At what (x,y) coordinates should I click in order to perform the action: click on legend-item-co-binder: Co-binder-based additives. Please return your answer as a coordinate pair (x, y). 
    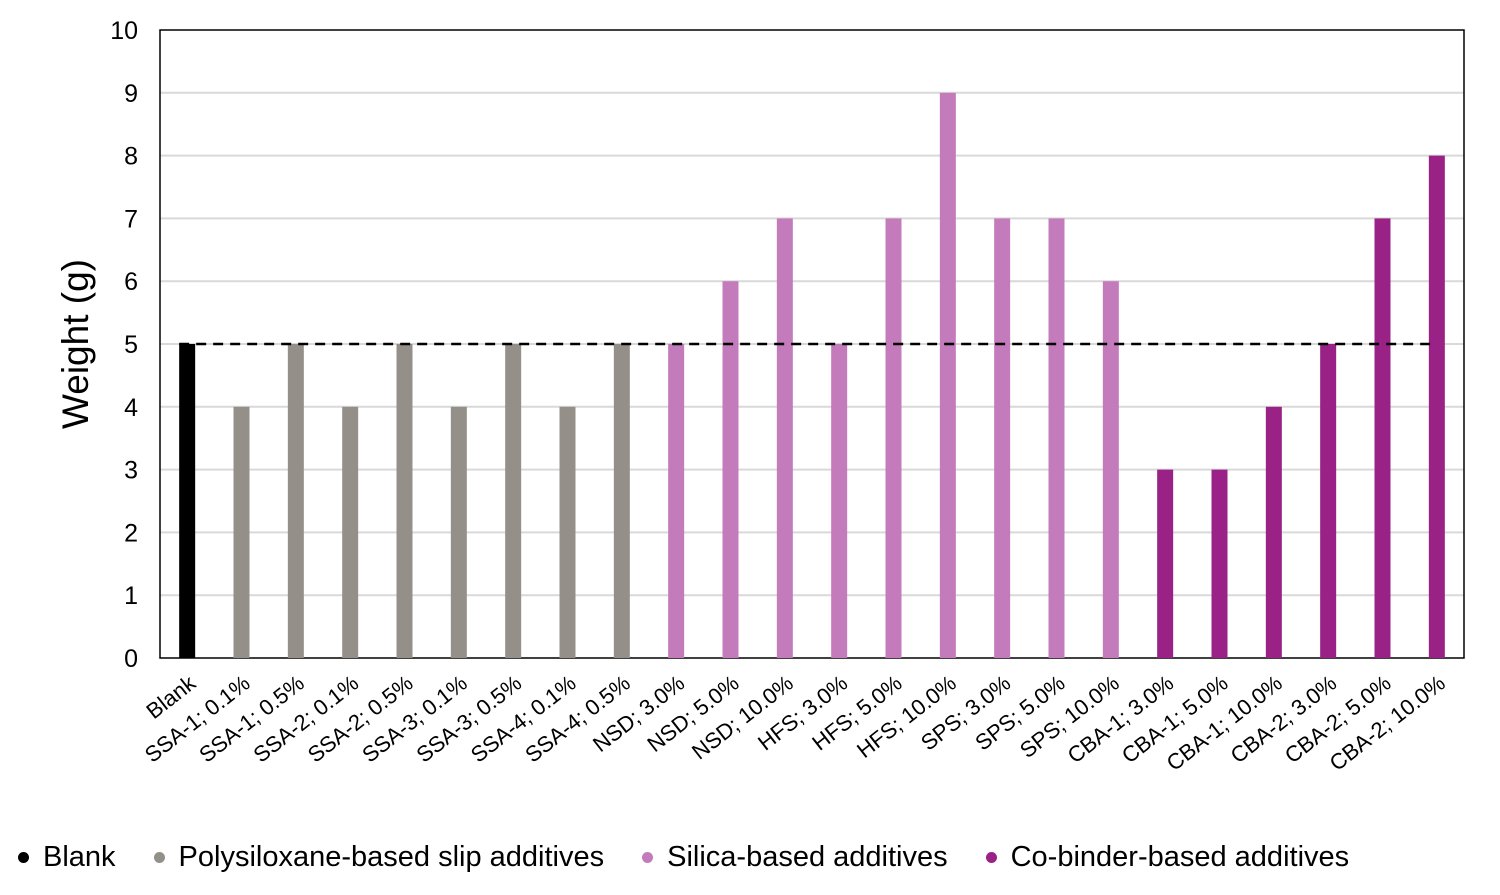
    Looking at the image, I should click on (1167, 857).